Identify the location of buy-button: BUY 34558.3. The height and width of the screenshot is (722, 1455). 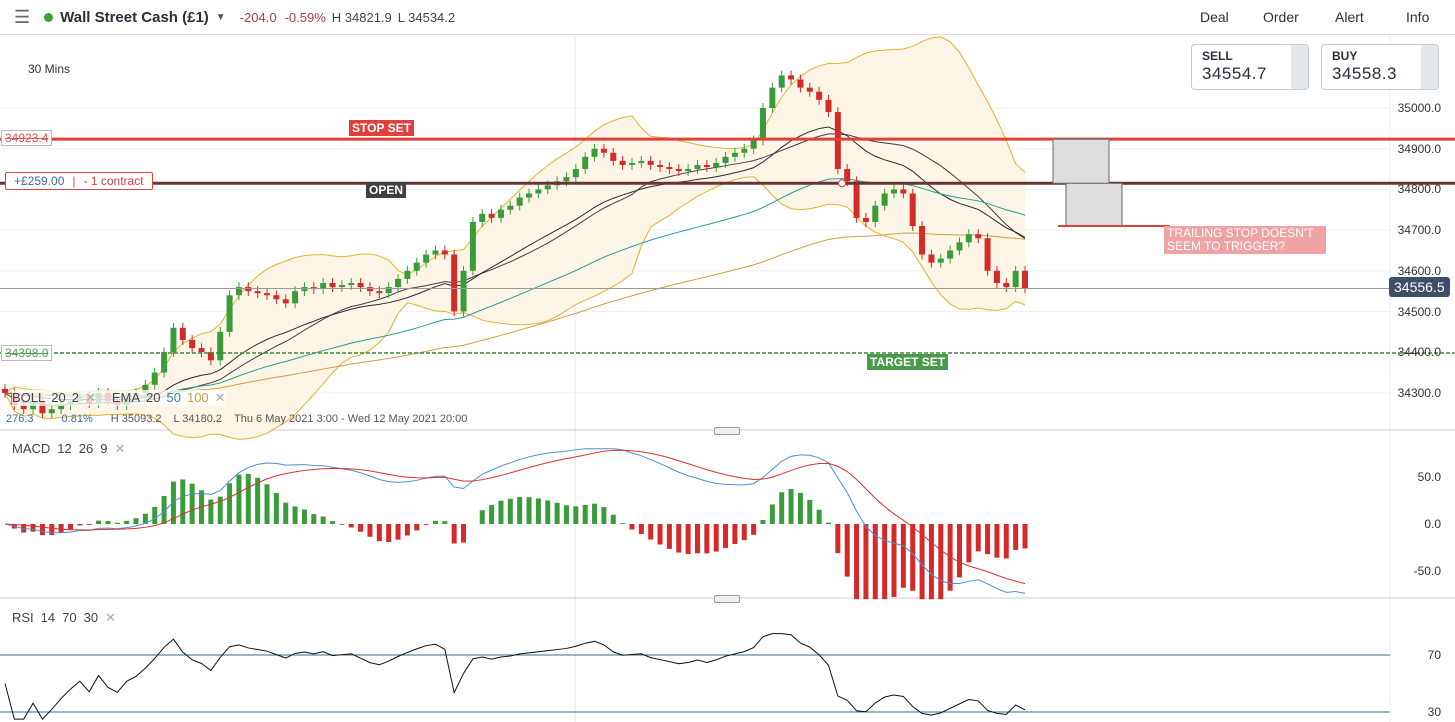
(1380, 67).